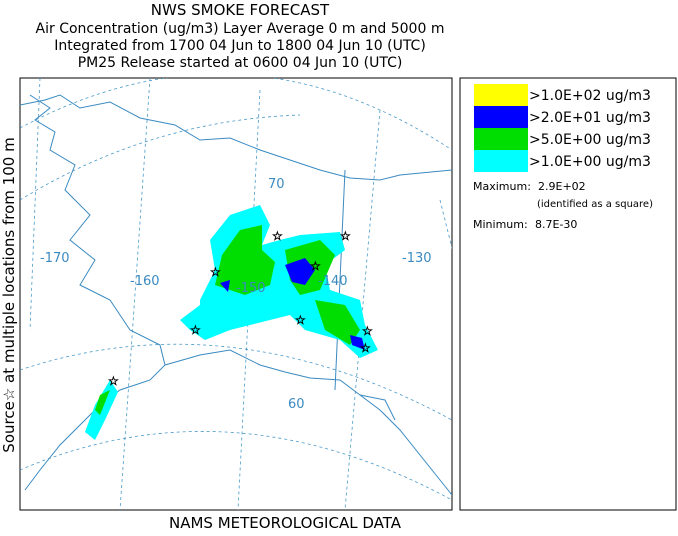 The image size is (678, 536). Describe the element at coordinates (590, 118) in the screenshot. I see `legend-label: >2.0E+01 ug/m3` at that location.